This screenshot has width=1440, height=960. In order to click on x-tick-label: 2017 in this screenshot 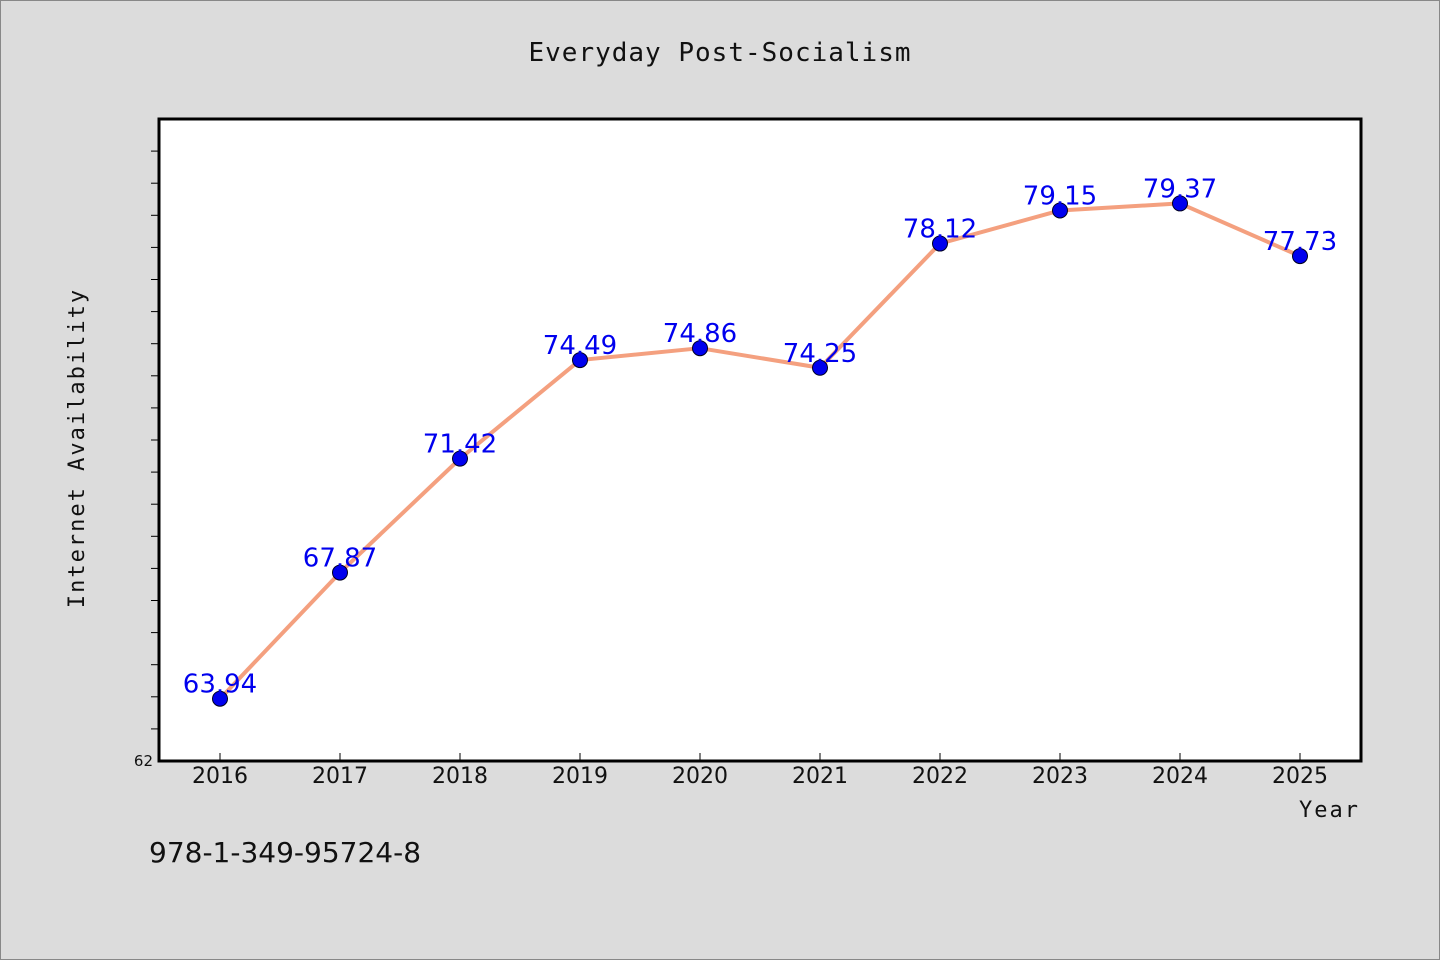, I will do `click(340, 776)`.